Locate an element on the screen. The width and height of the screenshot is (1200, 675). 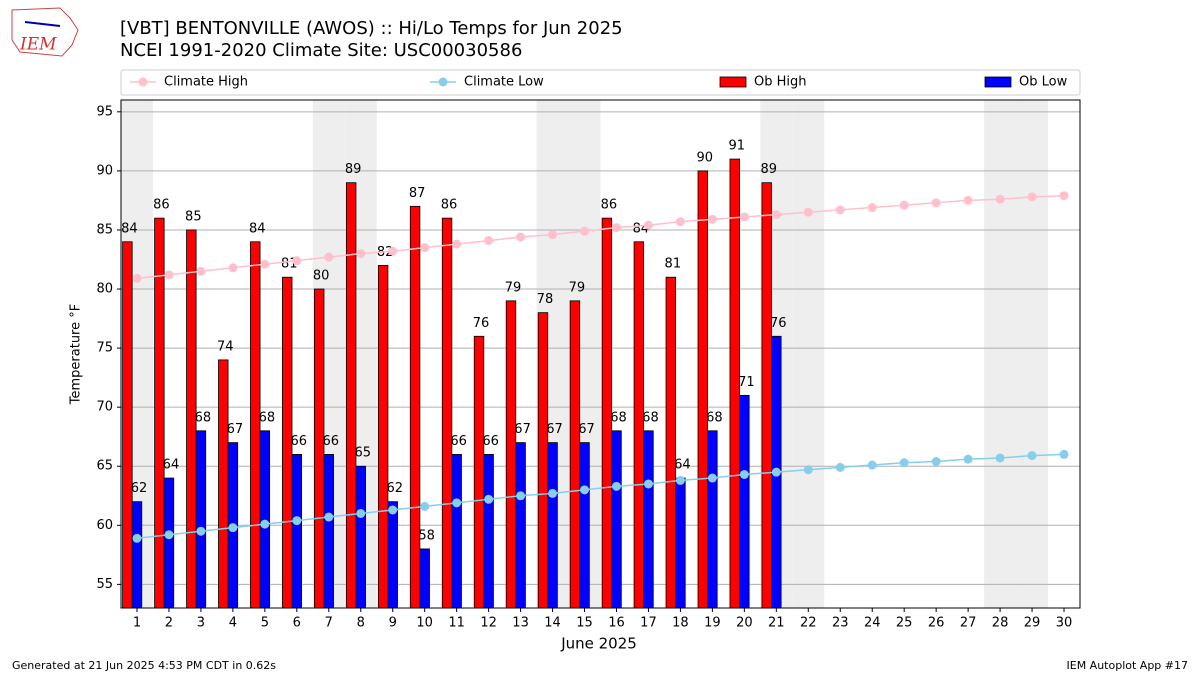
x-tick-label: 30 is located at coordinates (1064, 623).